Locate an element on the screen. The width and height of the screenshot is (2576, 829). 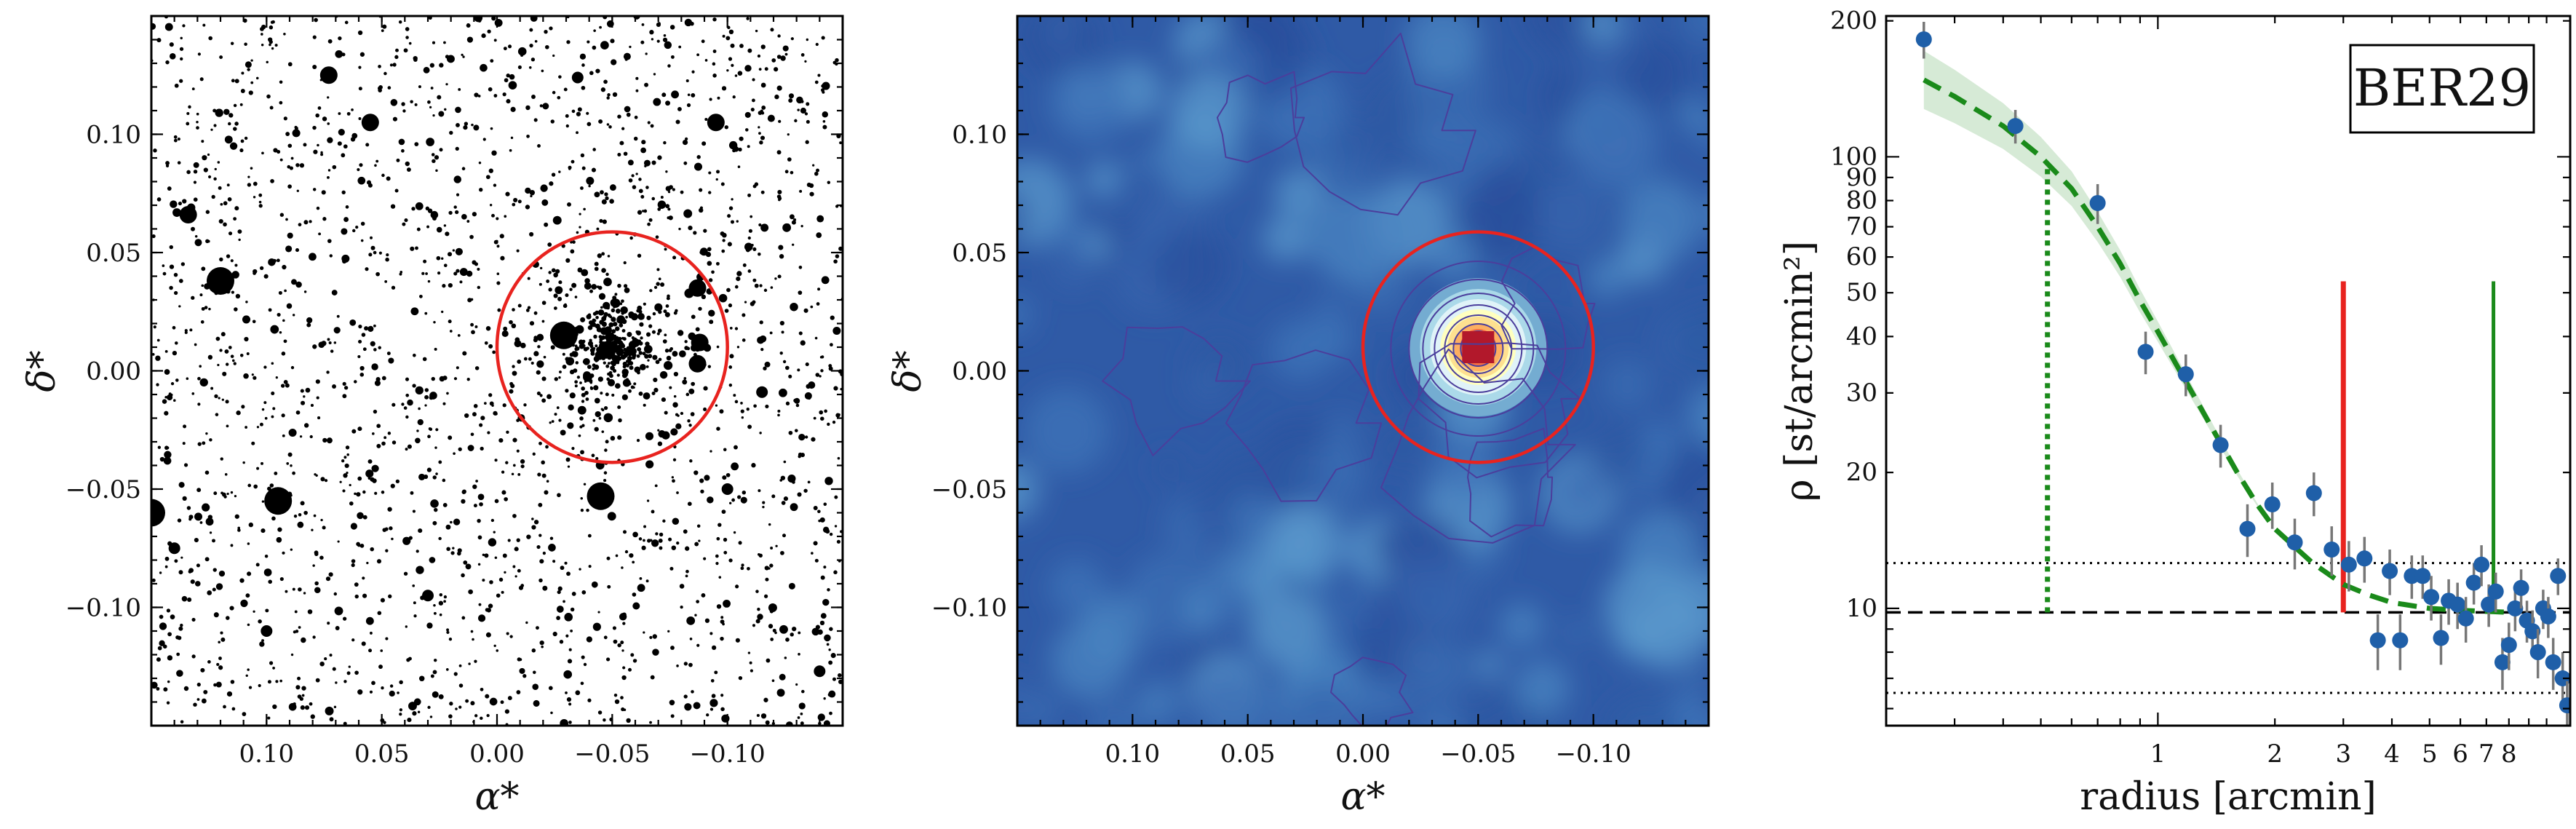
bright-star is located at coordinates (697, 363).